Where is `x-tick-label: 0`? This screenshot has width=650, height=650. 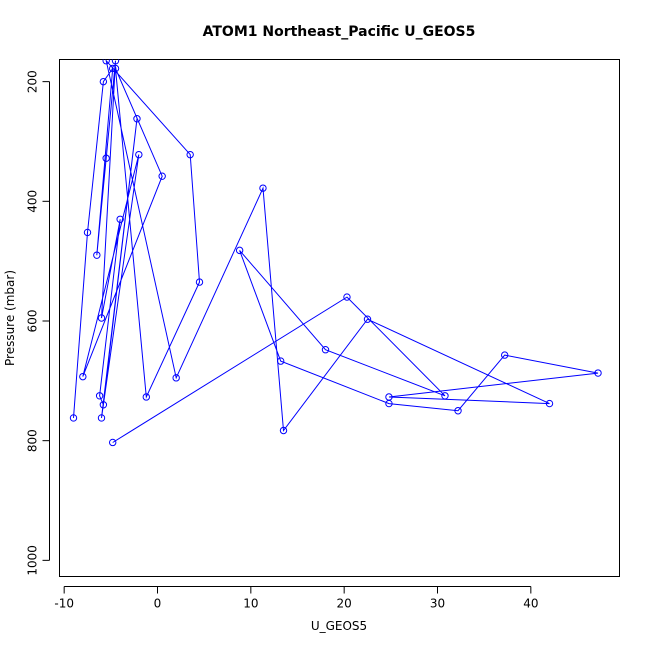
x-tick-label: 0 is located at coordinates (158, 604).